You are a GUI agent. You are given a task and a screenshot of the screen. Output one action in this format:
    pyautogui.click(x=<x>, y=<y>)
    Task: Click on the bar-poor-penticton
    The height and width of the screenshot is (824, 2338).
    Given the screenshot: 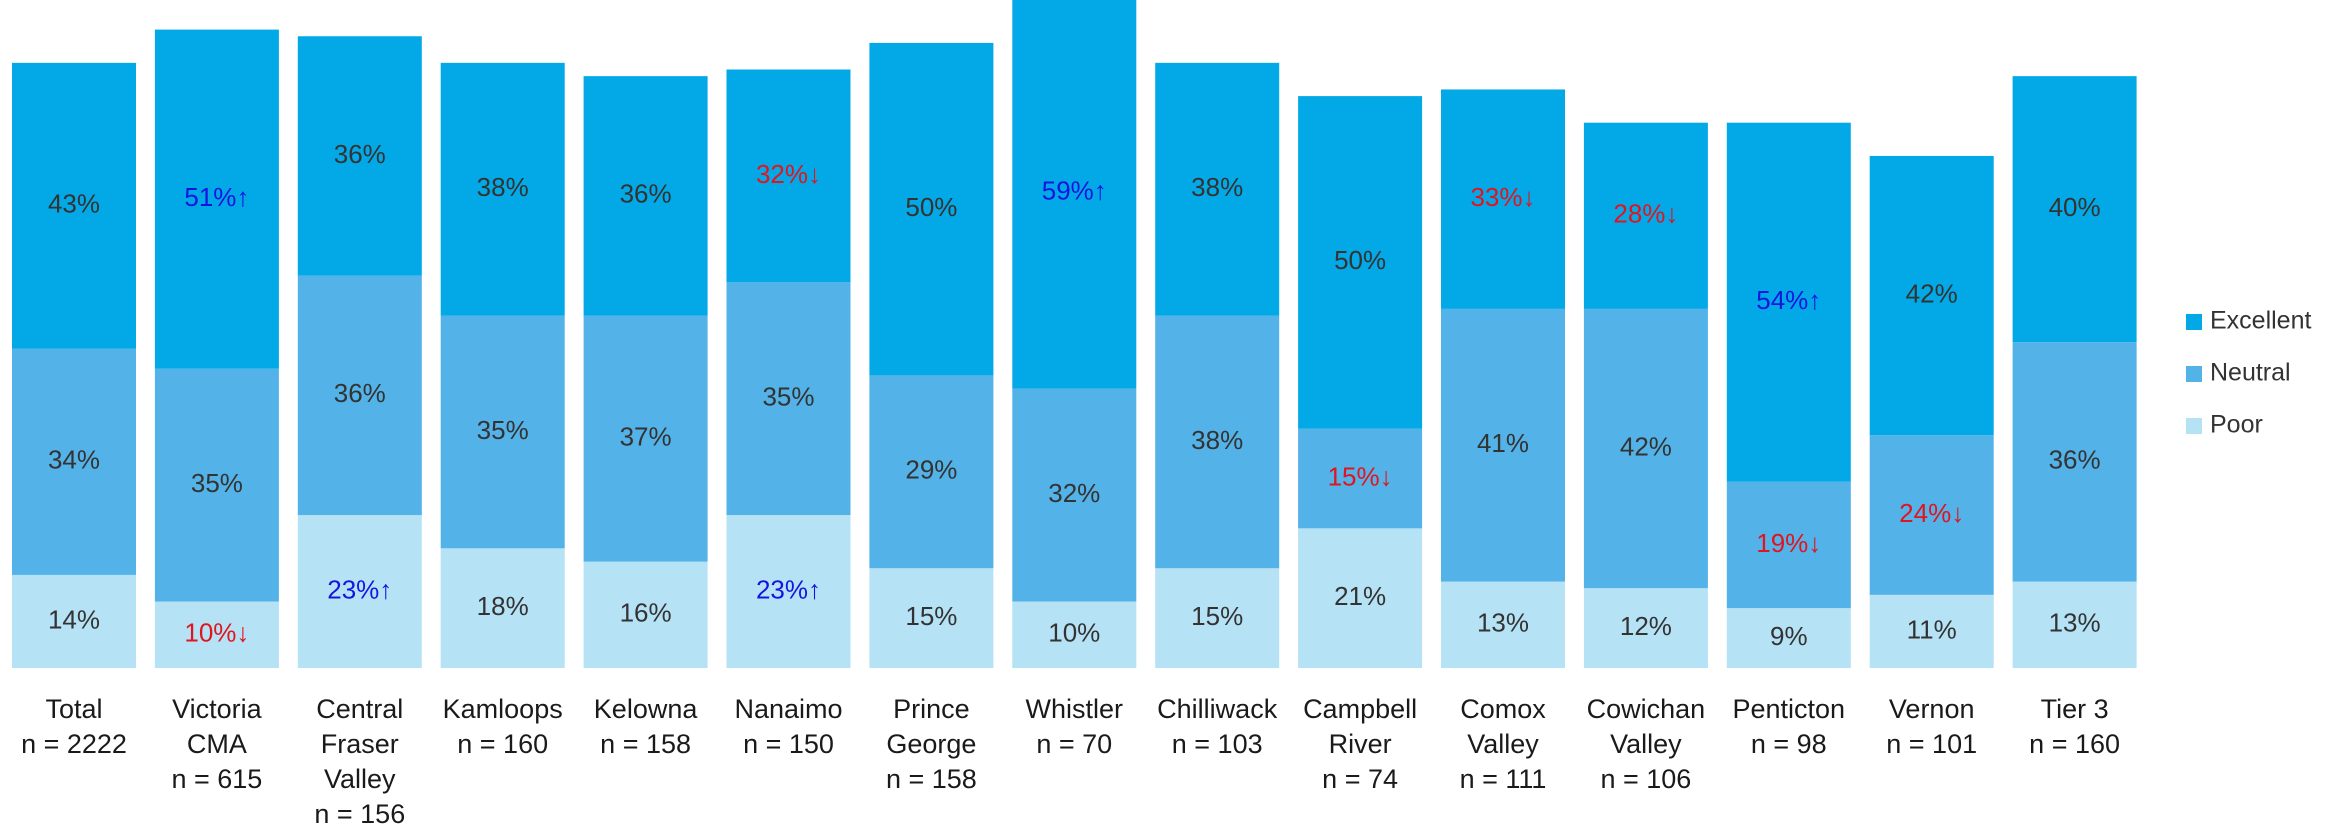 What is the action you would take?
    pyautogui.click(x=1788, y=638)
    